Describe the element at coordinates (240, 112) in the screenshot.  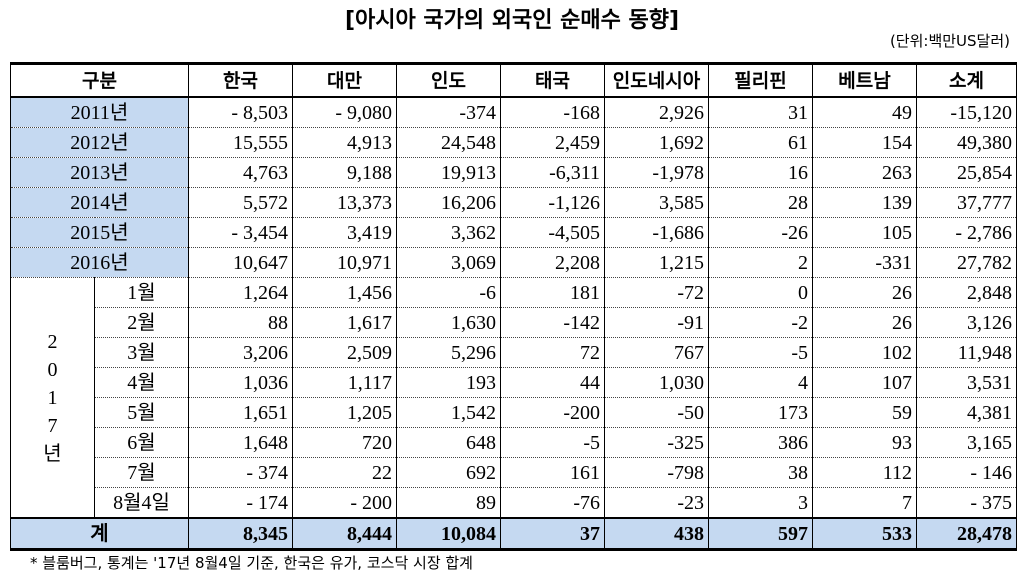
I see `table-cell: - 8,503` at that location.